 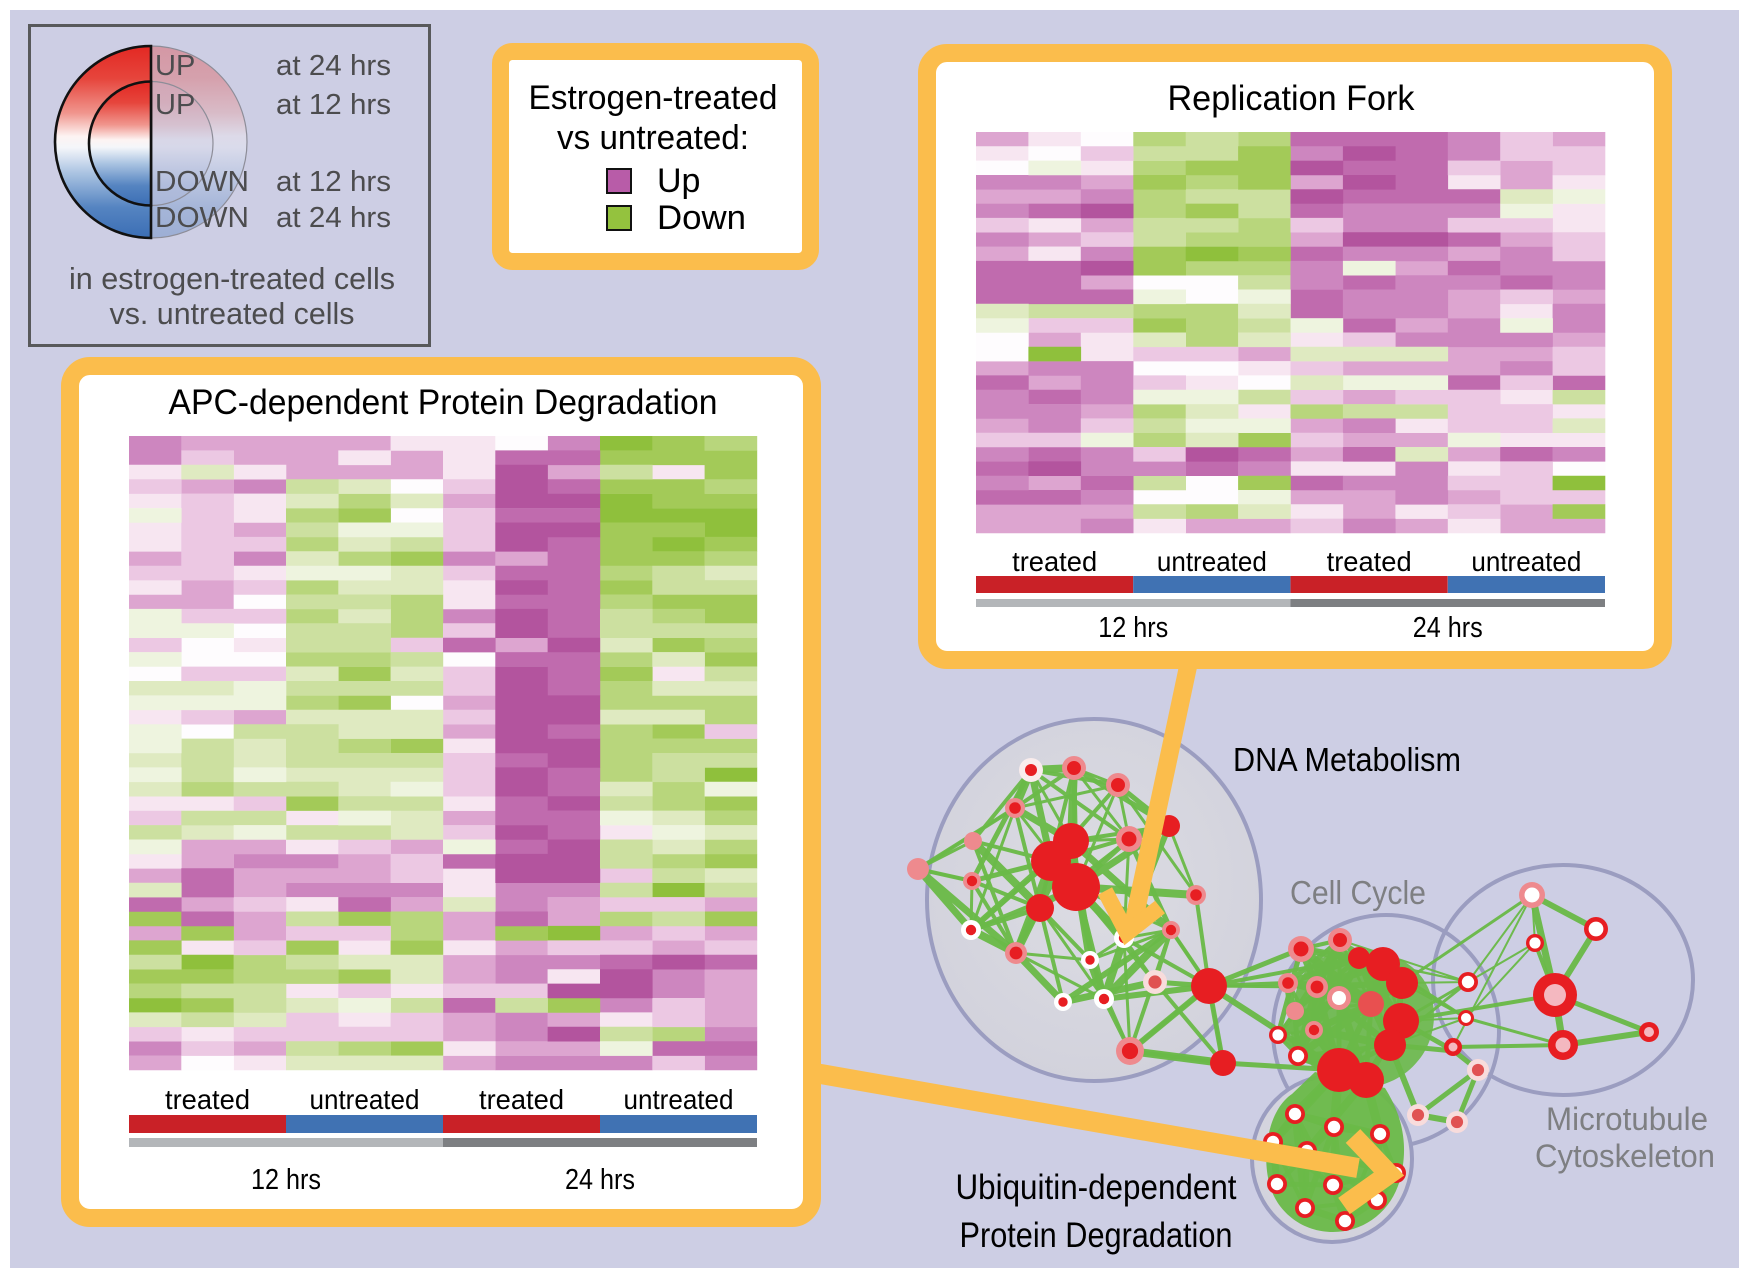 I want to click on svg-text: Cell Cycle, so click(x=1358, y=892).